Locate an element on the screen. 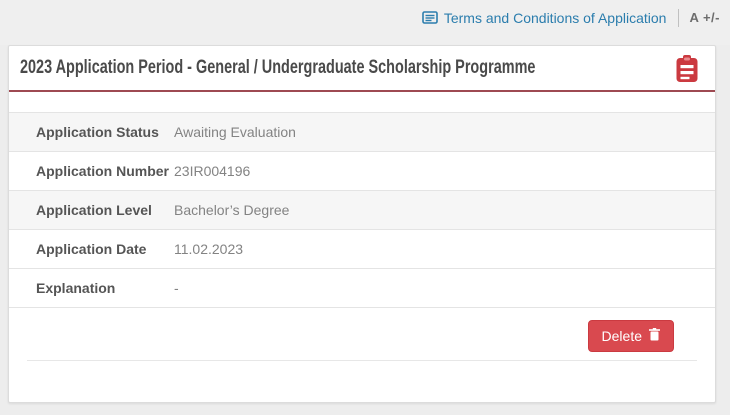 Image resolution: width=730 pixels, height=415 pixels. row-value: Awaiting Evaluation is located at coordinates (235, 132).